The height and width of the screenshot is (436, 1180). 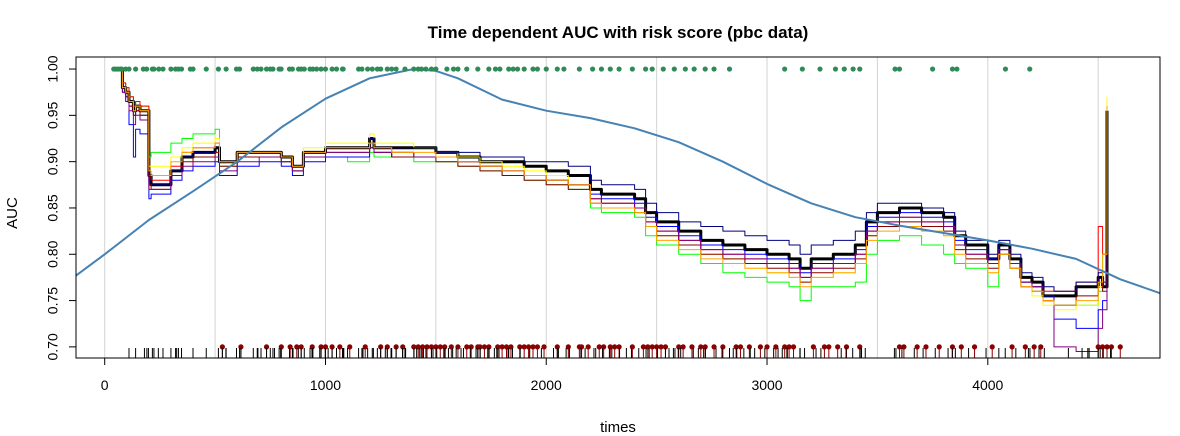 I want to click on y-axis: 0.70 0.75 0.80 0.85 0.90 0.95 1.00, so click(x=61, y=208).